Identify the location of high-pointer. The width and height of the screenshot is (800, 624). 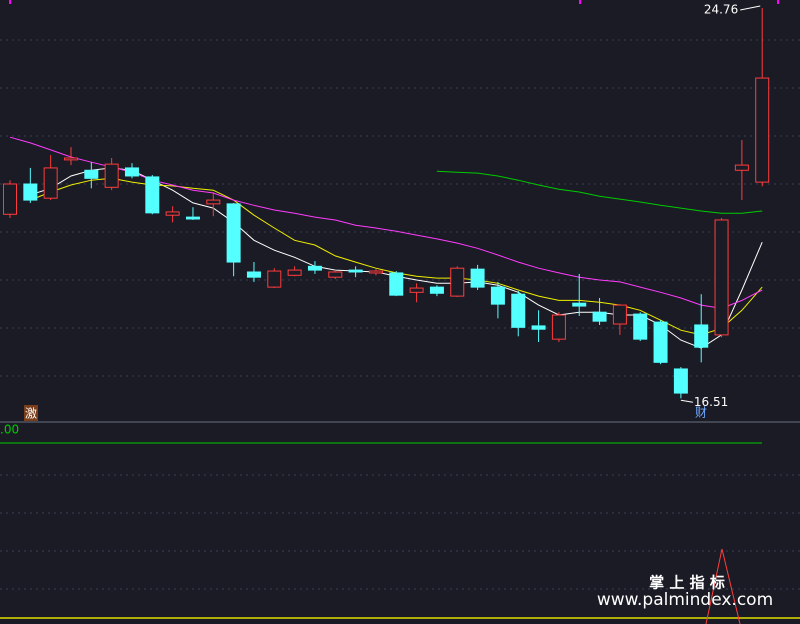
(750, 8).